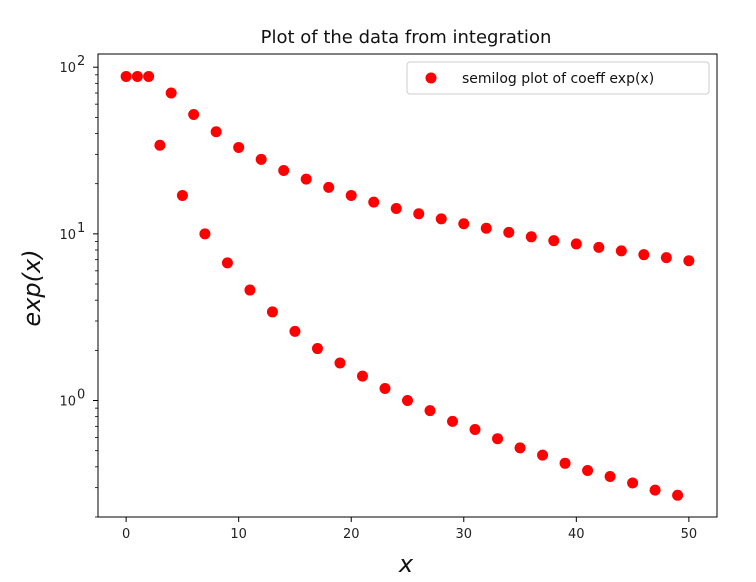 This screenshot has width=756, height=582. I want to click on y-tick-exponent: 0, so click(81, 395).